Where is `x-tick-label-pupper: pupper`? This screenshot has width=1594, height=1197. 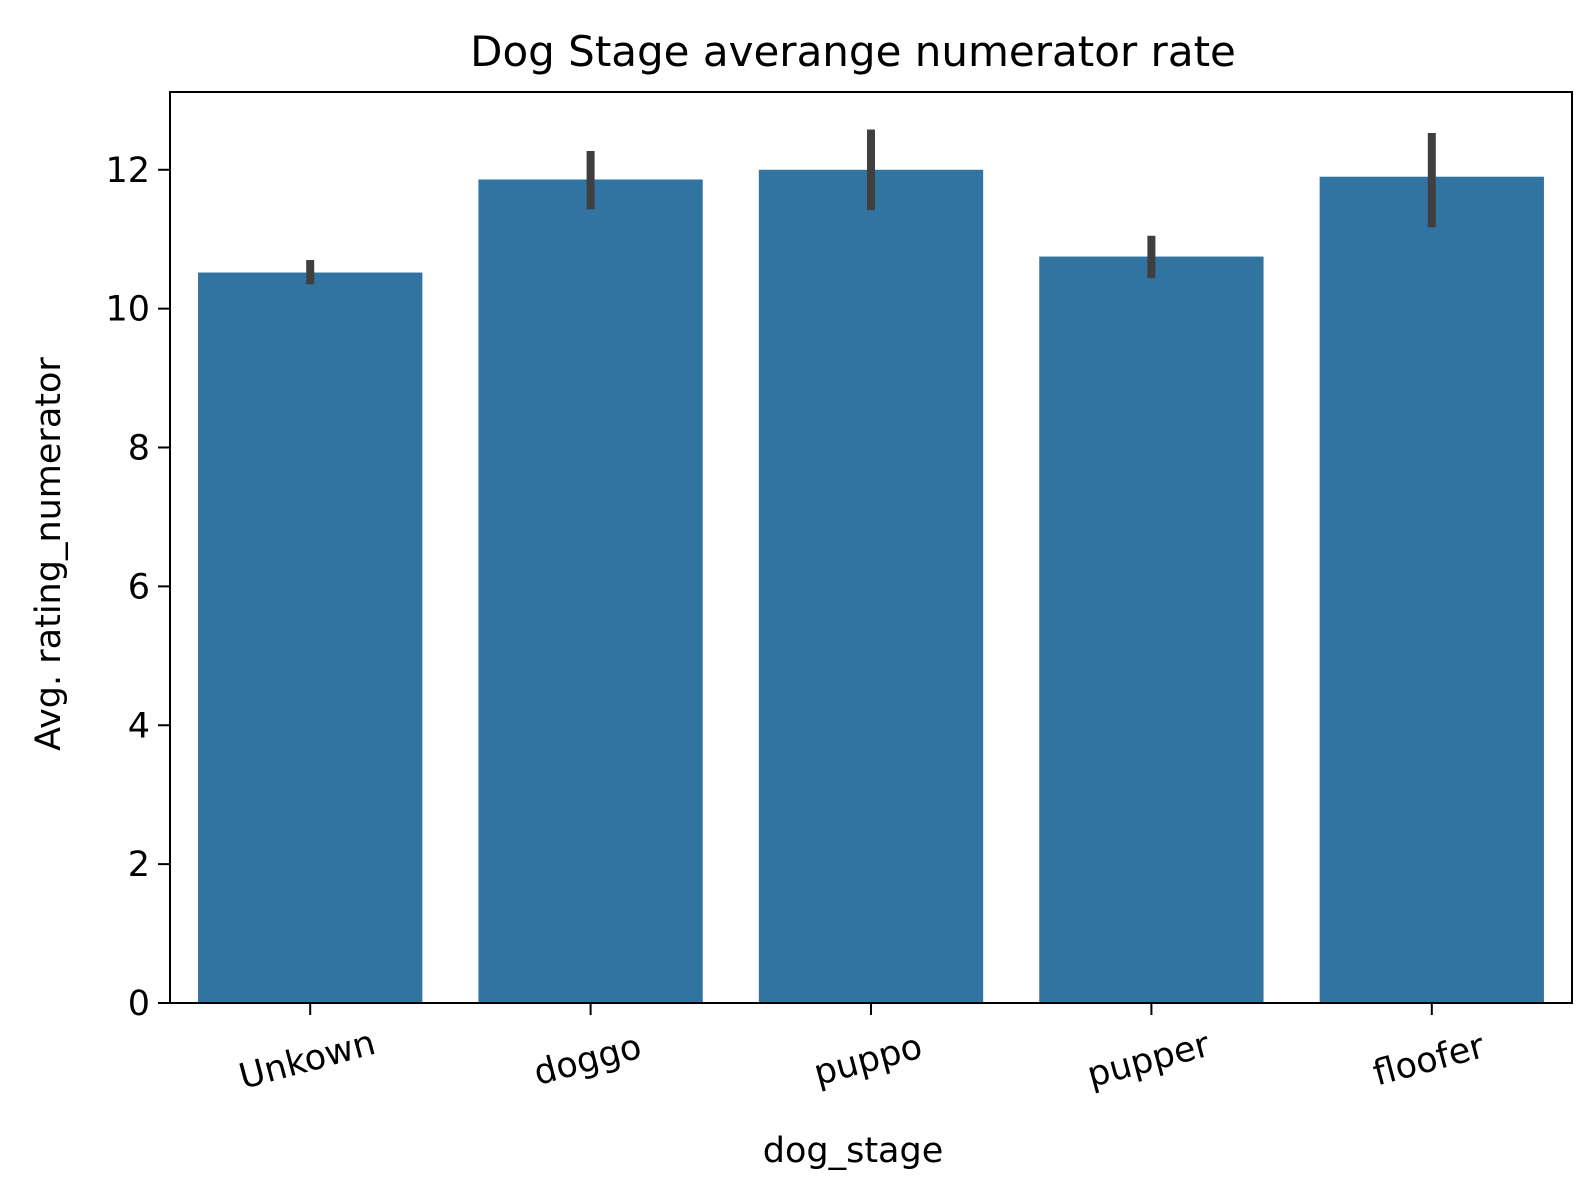
x-tick-label-pupper: pupper is located at coordinates (1148, 1060).